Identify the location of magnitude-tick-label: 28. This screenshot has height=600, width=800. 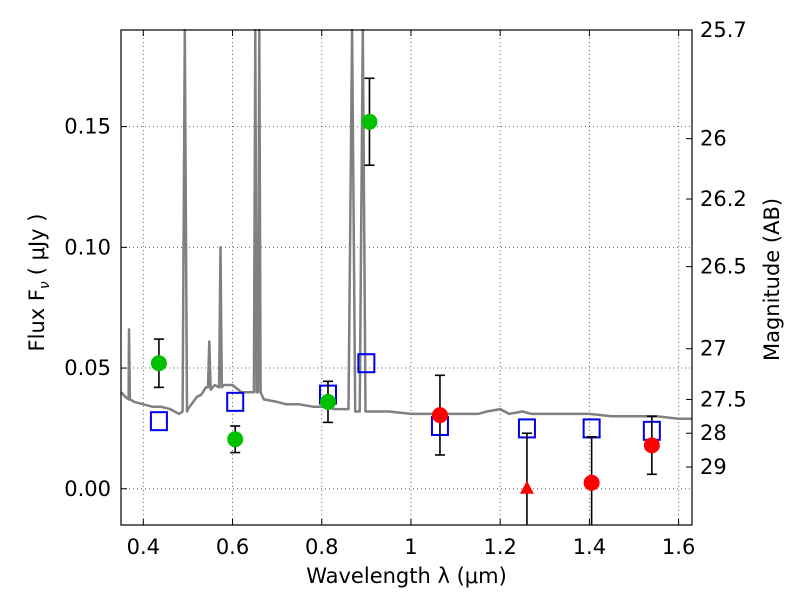
(713, 433).